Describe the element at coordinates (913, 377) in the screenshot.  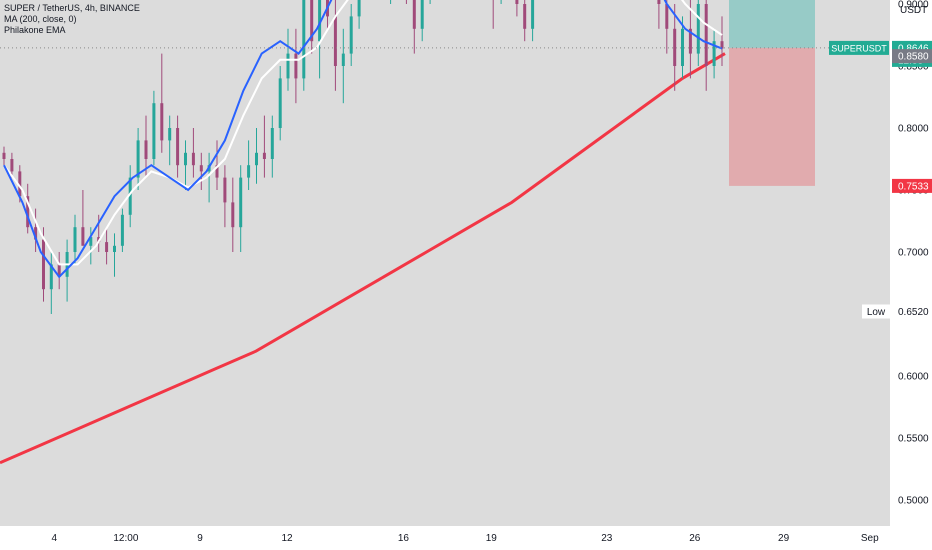
I see `y-tick-label: 0.6000` at that location.